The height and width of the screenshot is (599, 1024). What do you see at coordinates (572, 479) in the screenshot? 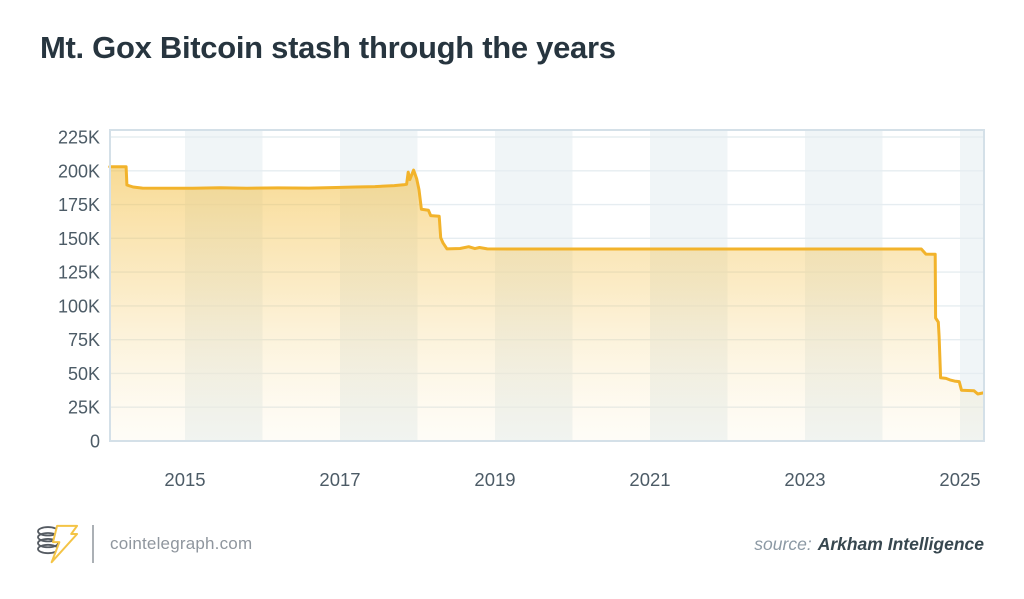
I see `x-axis-labels: 2015 2017 2019 2021 2023 2025` at bounding box center [572, 479].